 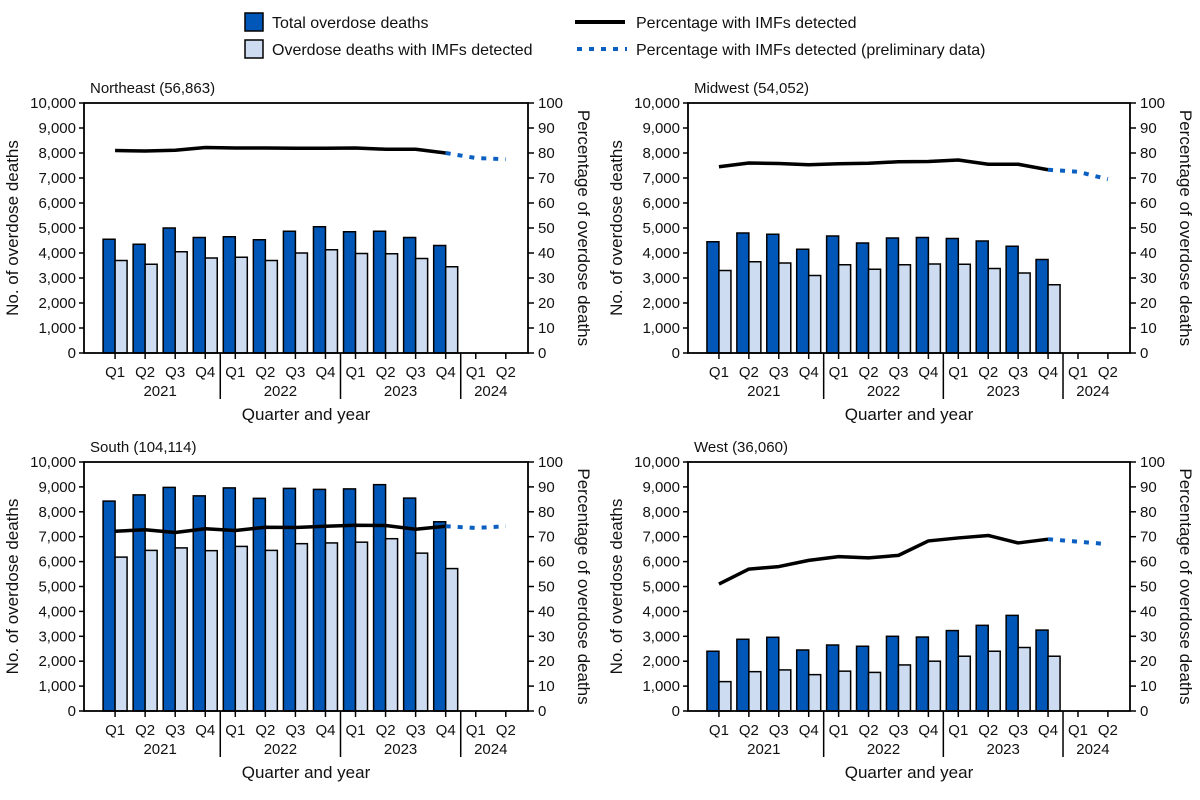 What do you see at coordinates (400, 391) in the screenshot?
I see `x-year-label: 2023` at bounding box center [400, 391].